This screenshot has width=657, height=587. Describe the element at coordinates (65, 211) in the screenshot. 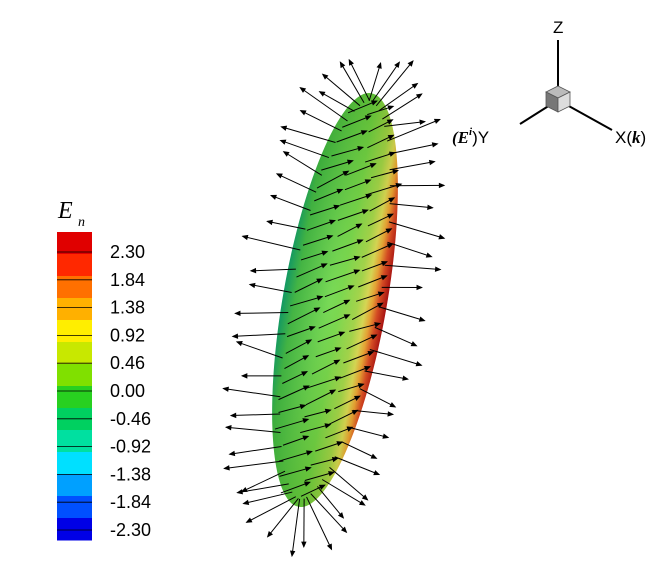

I see `legend-title: E` at that location.